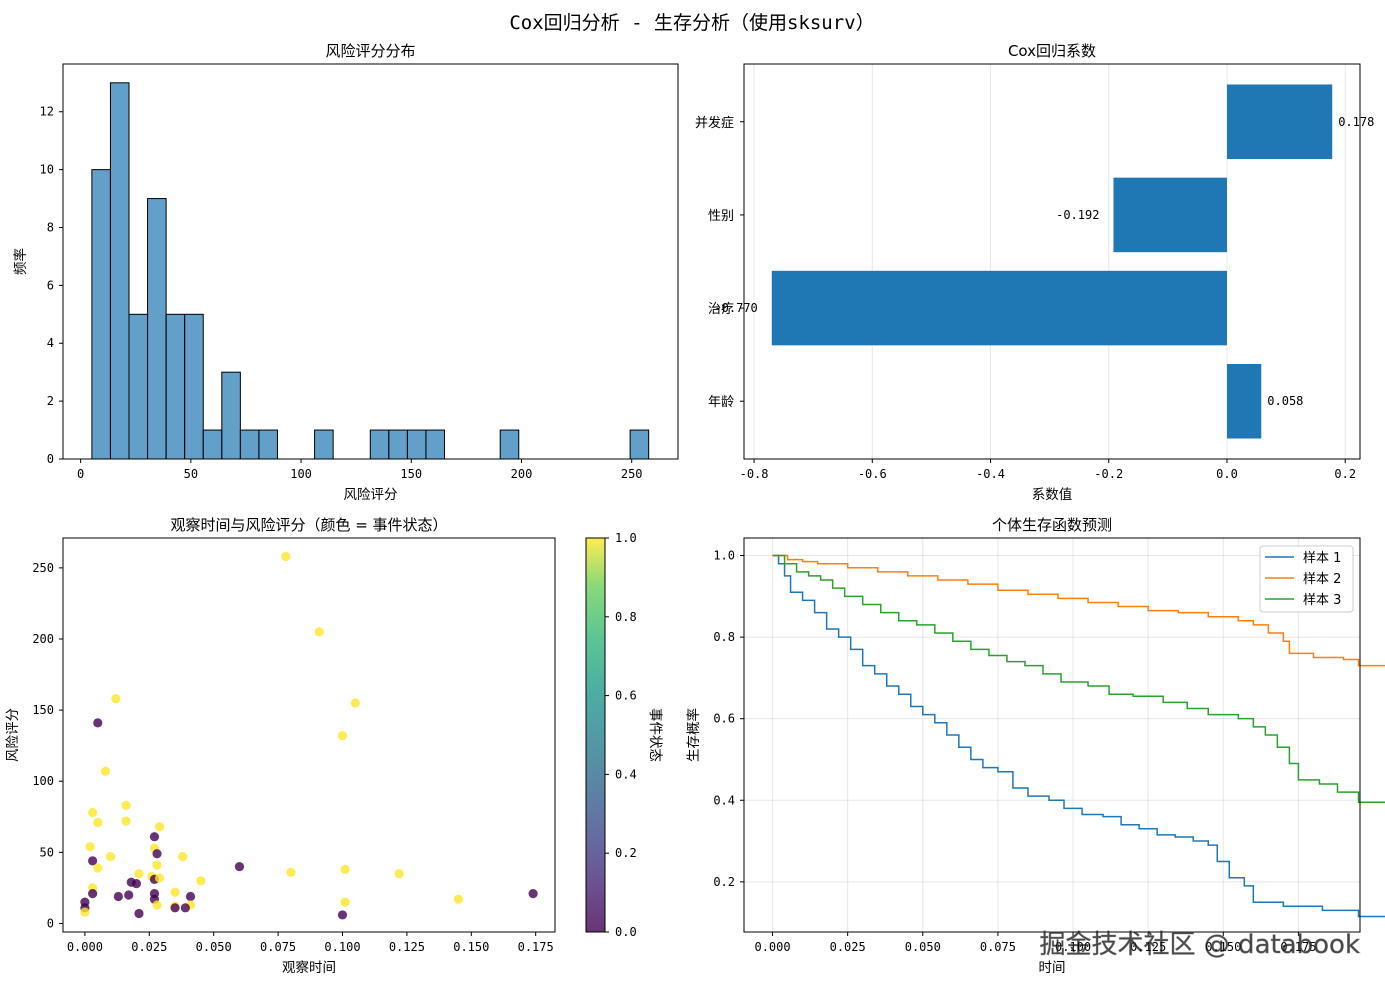 The width and height of the screenshot is (1385, 985). I want to click on y-tick-label: 0.8, so click(724, 637).